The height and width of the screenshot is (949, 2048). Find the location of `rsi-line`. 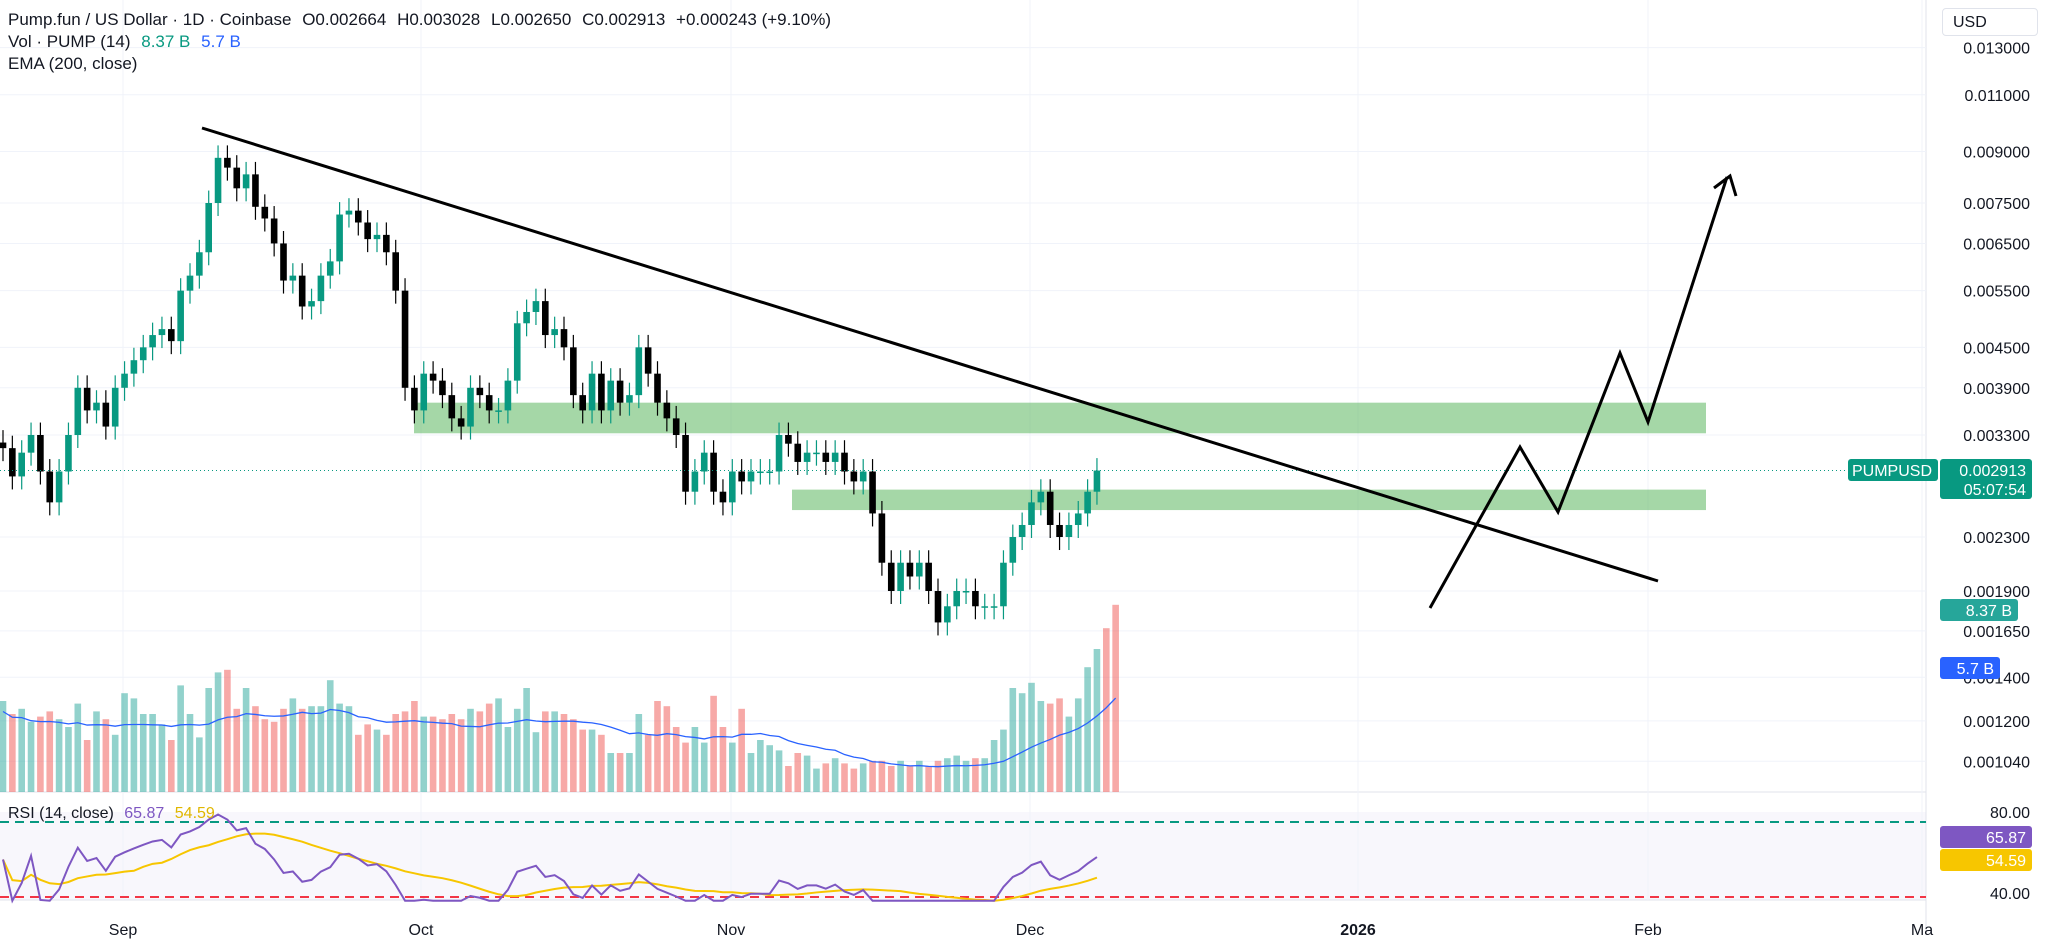

rsi-line is located at coordinates (550, 858).